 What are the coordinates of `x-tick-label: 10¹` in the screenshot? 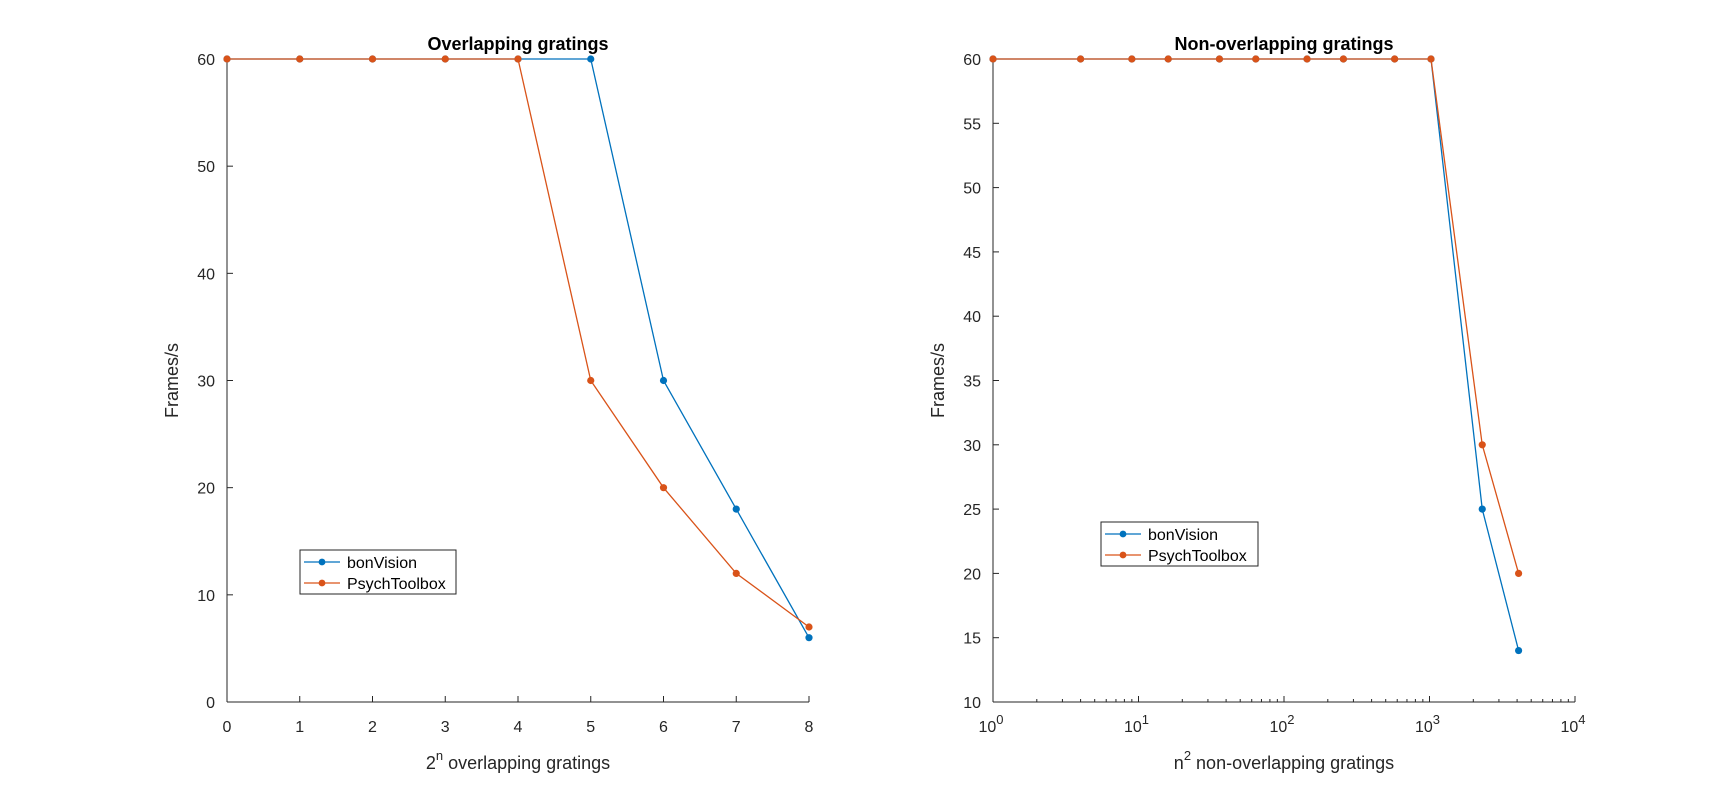 It's located at (1136, 724).